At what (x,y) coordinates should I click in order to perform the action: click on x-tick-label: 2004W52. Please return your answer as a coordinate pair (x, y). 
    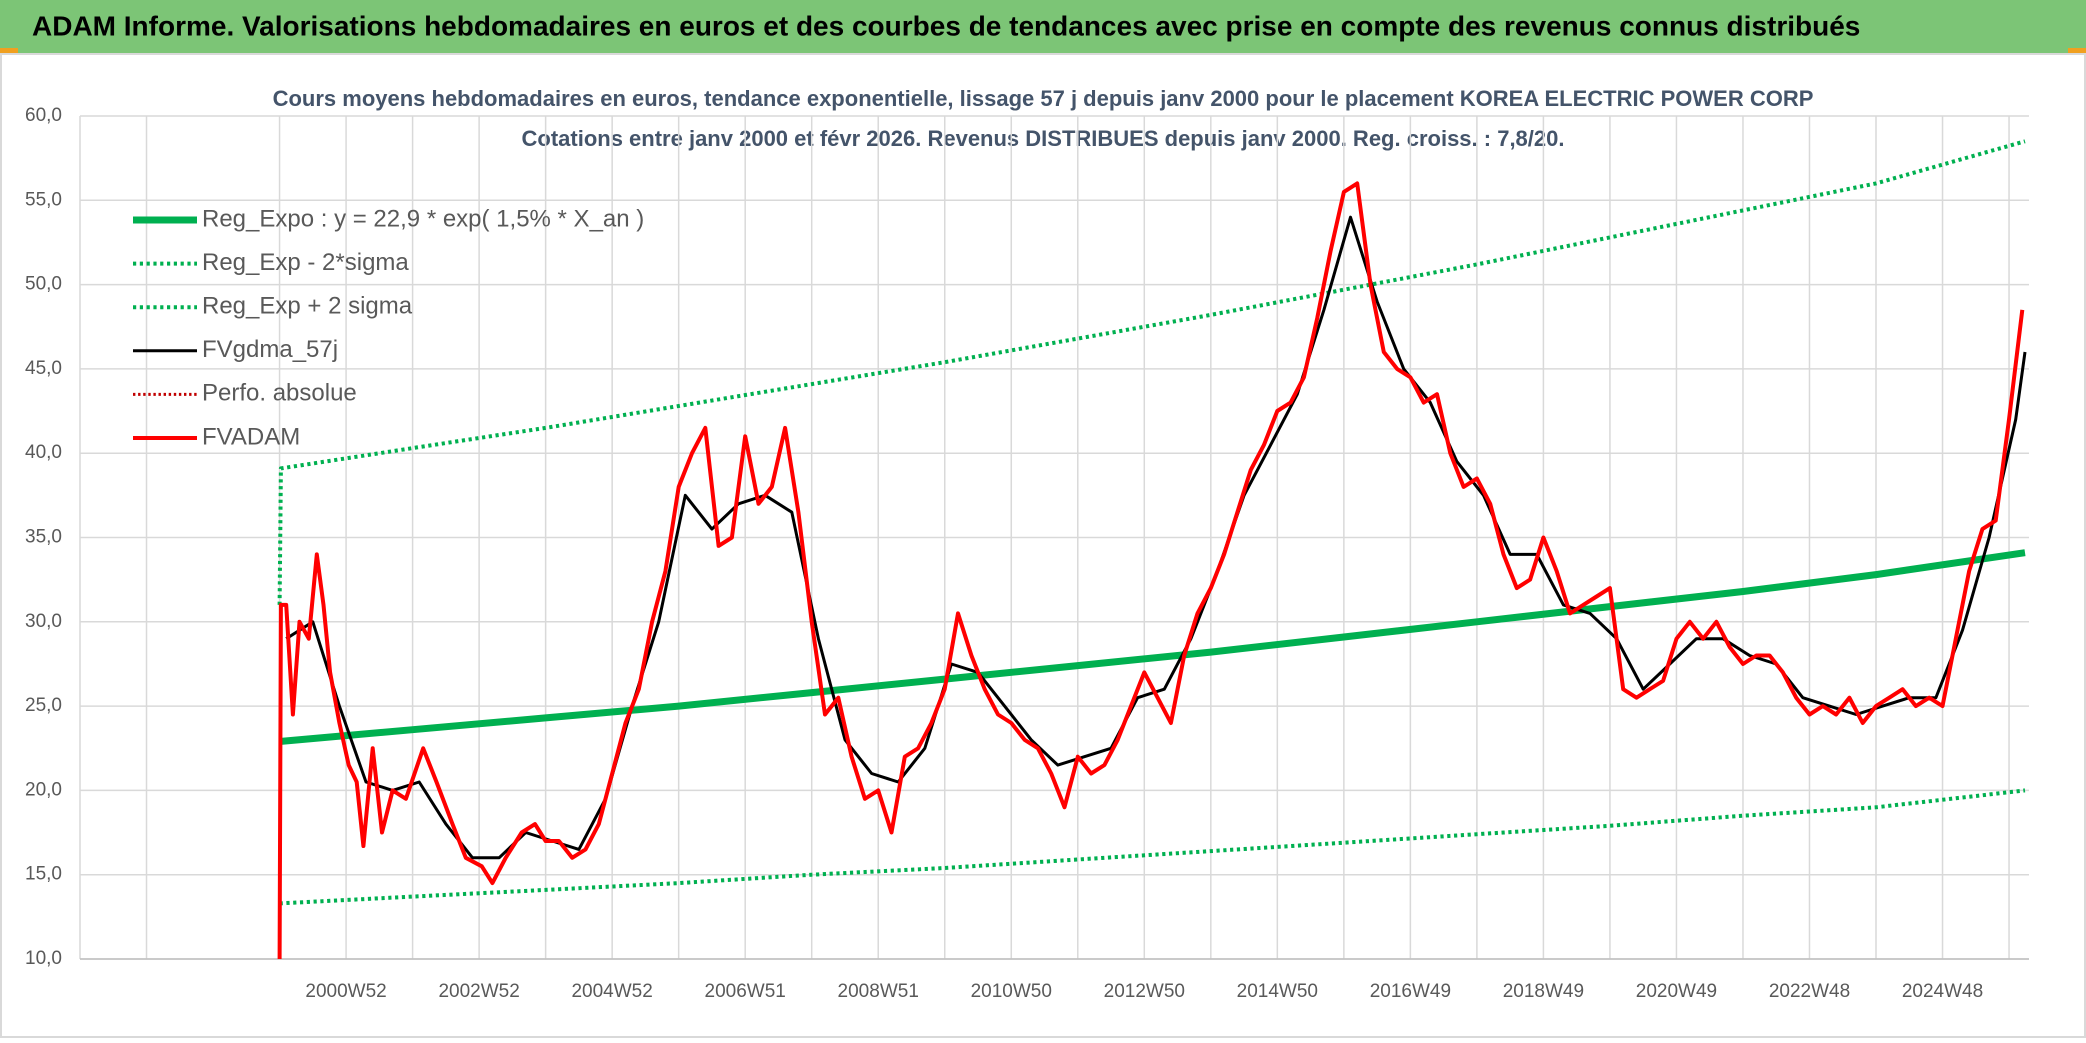
    Looking at the image, I should click on (611, 991).